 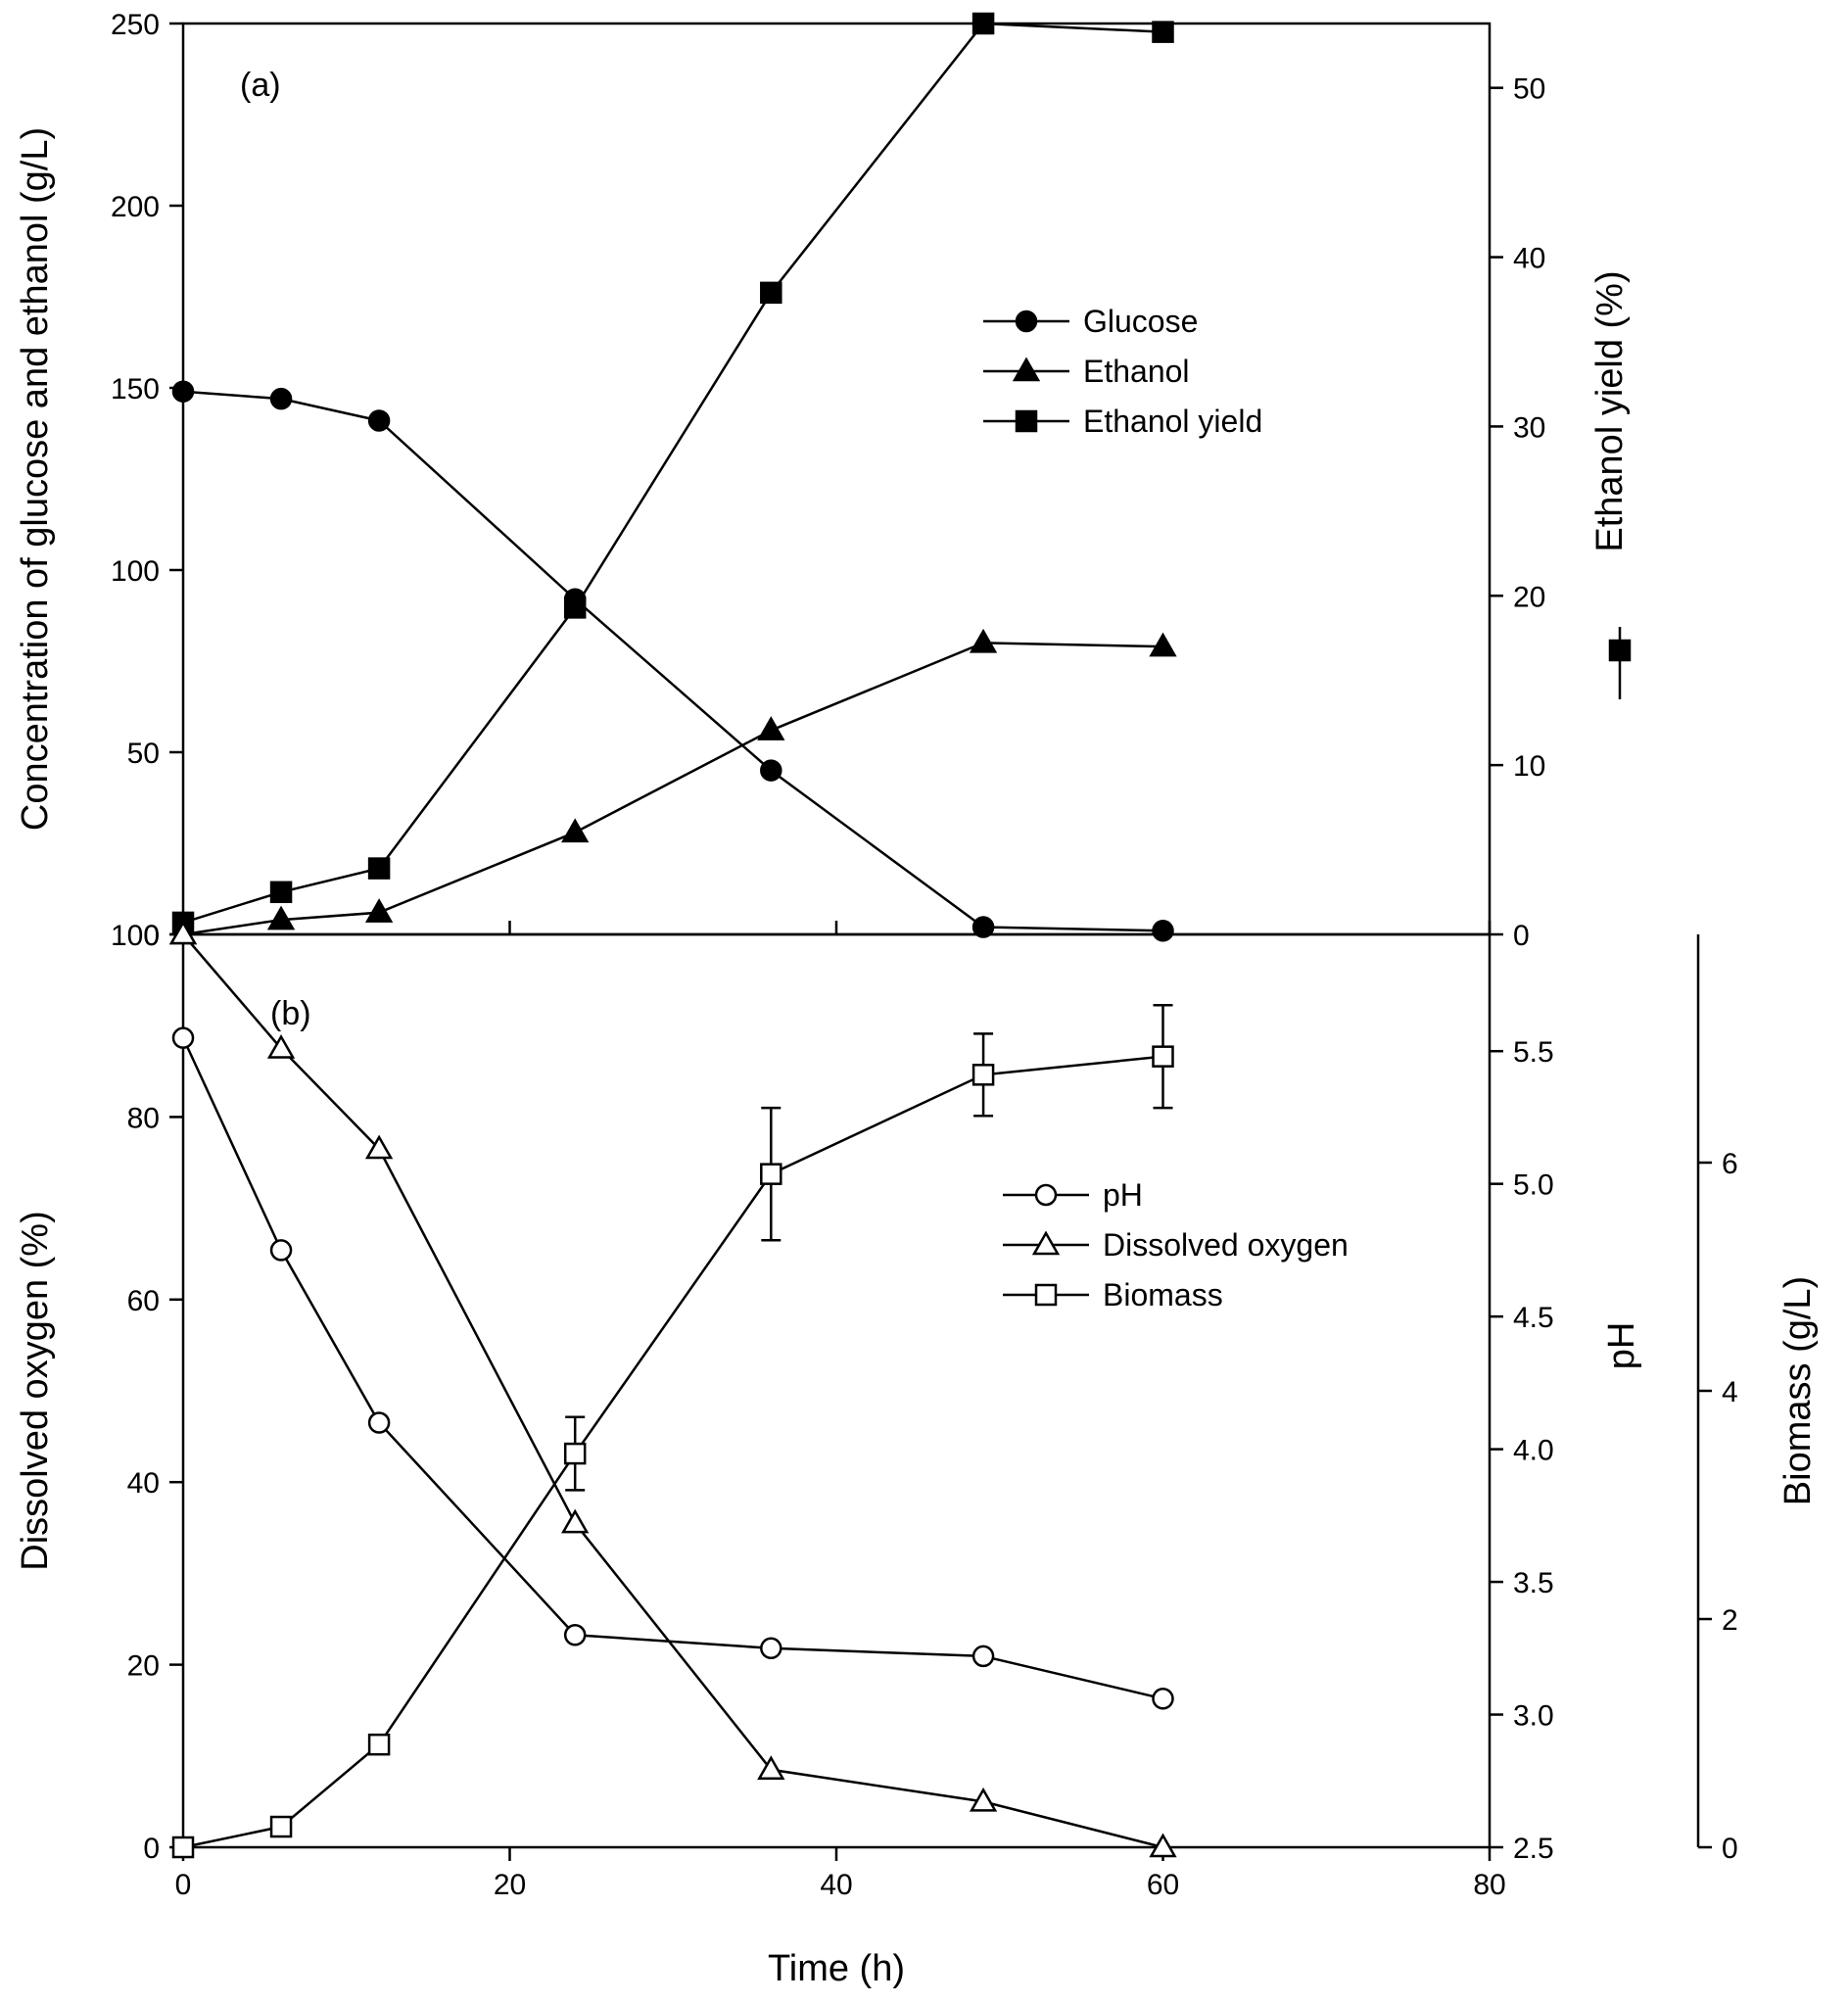 What do you see at coordinates (869, 1247) in the screenshot?
I see `error-bars` at bounding box center [869, 1247].